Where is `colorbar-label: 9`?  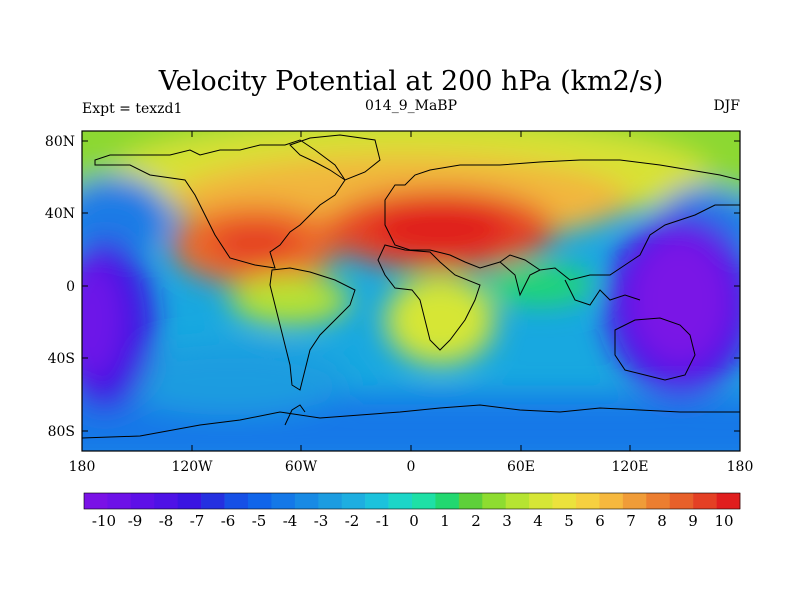
colorbar-label: 9 is located at coordinates (693, 521).